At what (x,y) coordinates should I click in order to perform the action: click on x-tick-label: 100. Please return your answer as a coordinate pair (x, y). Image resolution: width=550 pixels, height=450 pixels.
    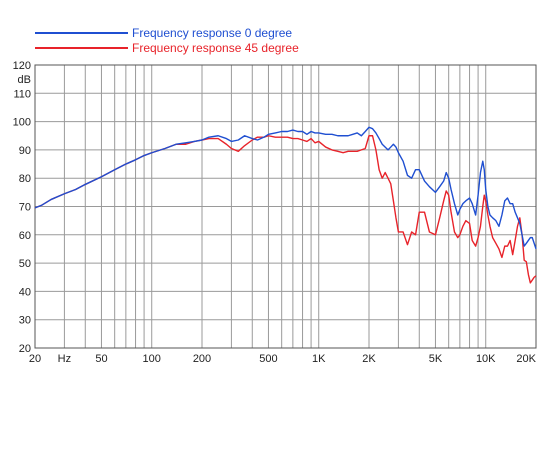
    Looking at the image, I should click on (152, 359).